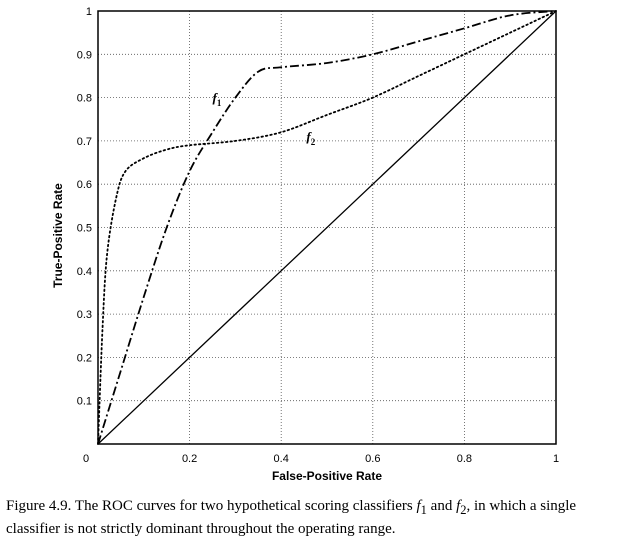 Image resolution: width=617 pixels, height=547 pixels. What do you see at coordinates (321, 459) in the screenshot?
I see `x-tick-labels: 0 0.2 0.4 0.6 0.8 1` at bounding box center [321, 459].